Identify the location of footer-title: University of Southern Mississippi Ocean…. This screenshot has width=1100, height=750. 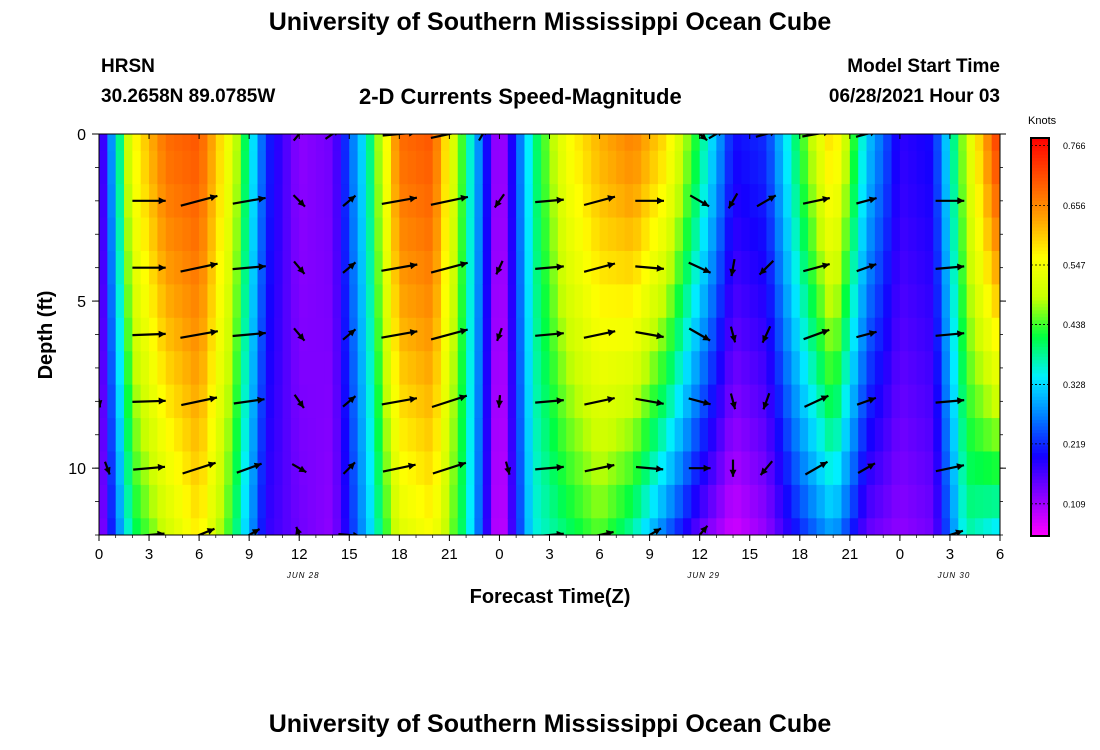
(550, 724).